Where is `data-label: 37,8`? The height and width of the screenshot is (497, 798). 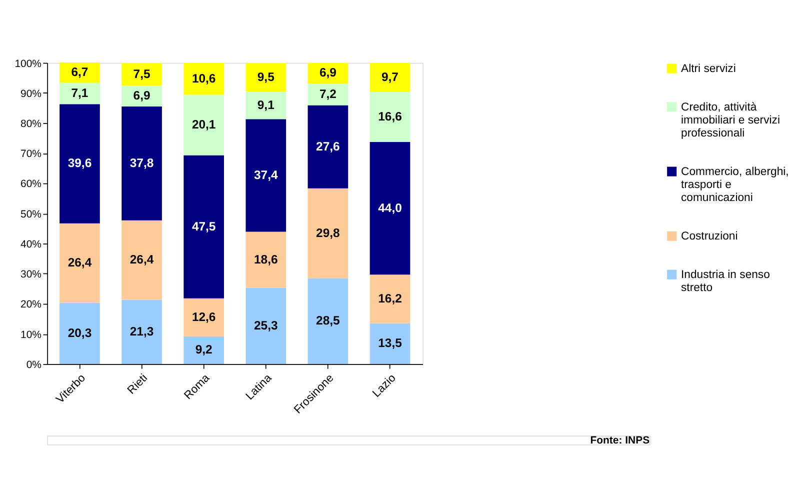
data-label: 37,8 is located at coordinates (142, 163).